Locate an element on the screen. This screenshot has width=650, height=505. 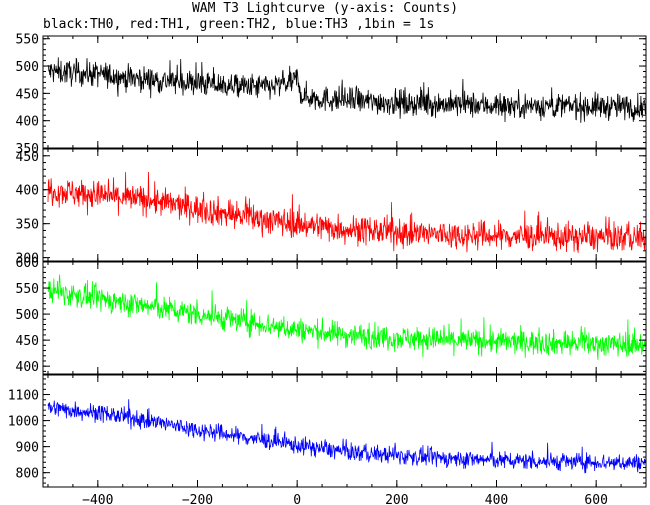
y-tick-label-TH0: 450 is located at coordinates (27, 94).